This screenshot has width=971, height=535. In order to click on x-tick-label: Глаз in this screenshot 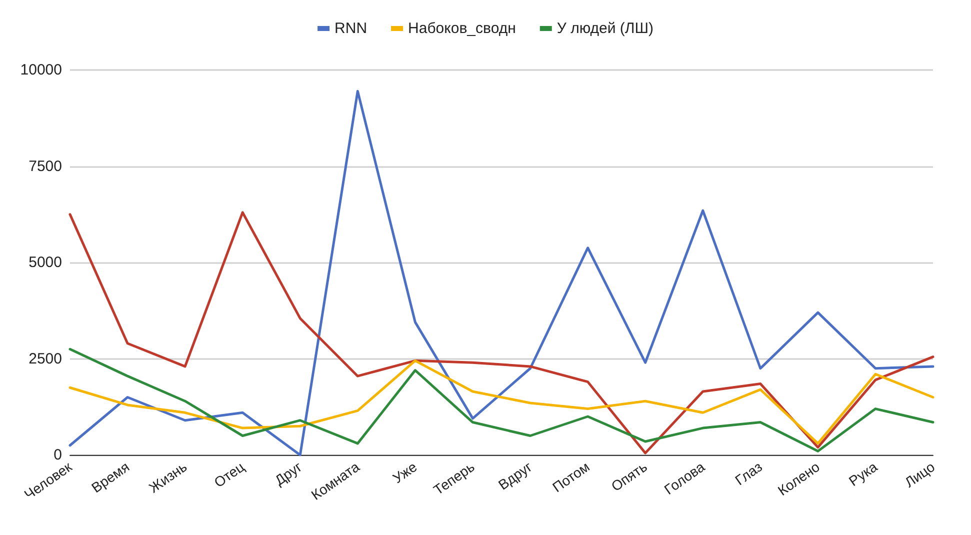, I will do `click(748, 473)`.